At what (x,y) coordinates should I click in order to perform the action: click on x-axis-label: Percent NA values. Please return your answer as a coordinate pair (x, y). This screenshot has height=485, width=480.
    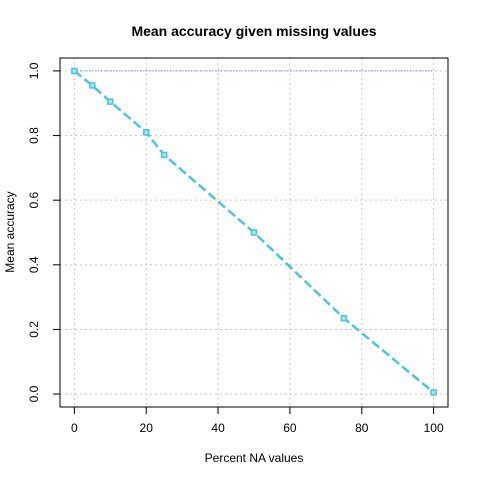
    Looking at the image, I should click on (254, 458).